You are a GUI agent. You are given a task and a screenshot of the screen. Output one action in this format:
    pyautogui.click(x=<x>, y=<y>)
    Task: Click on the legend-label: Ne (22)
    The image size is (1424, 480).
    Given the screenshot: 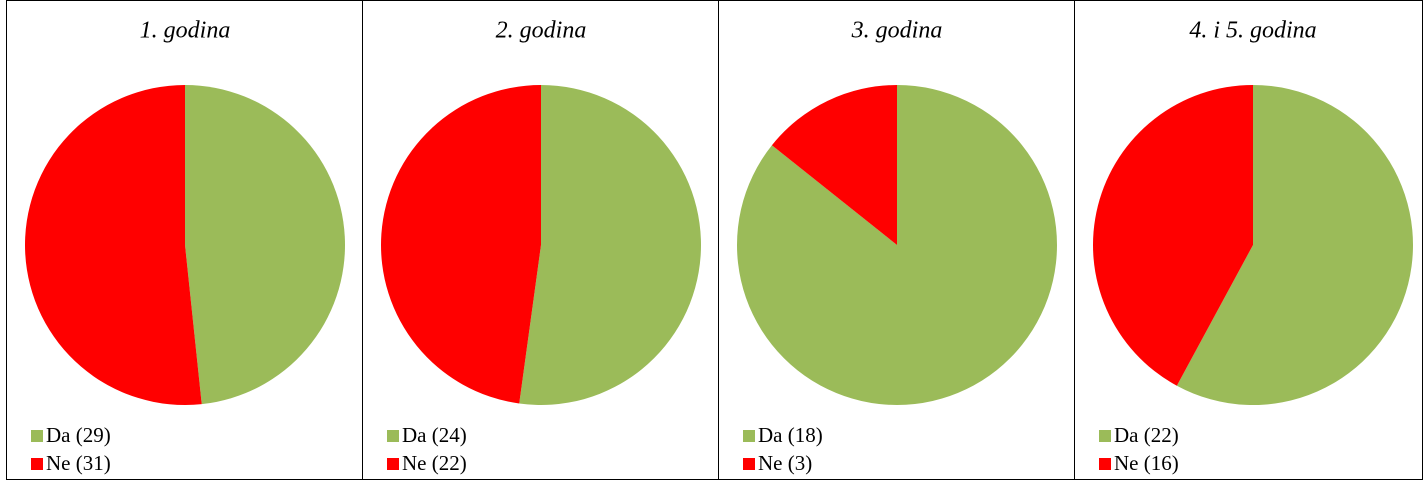 What is the action you would take?
    pyautogui.click(x=434, y=463)
    